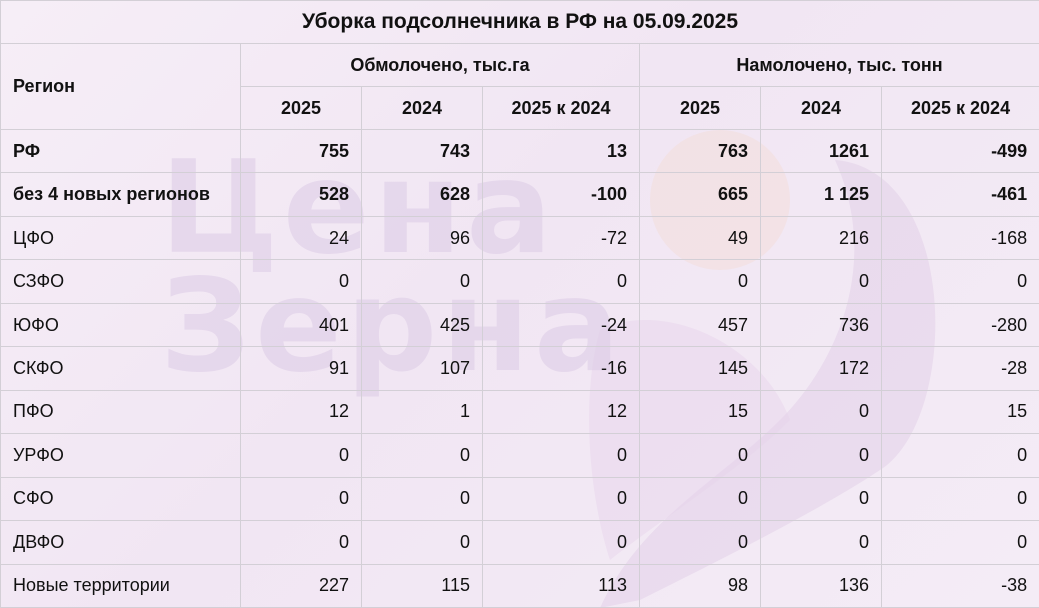  What do you see at coordinates (959, 325) in the screenshot?
I see `value-cell: -280` at bounding box center [959, 325].